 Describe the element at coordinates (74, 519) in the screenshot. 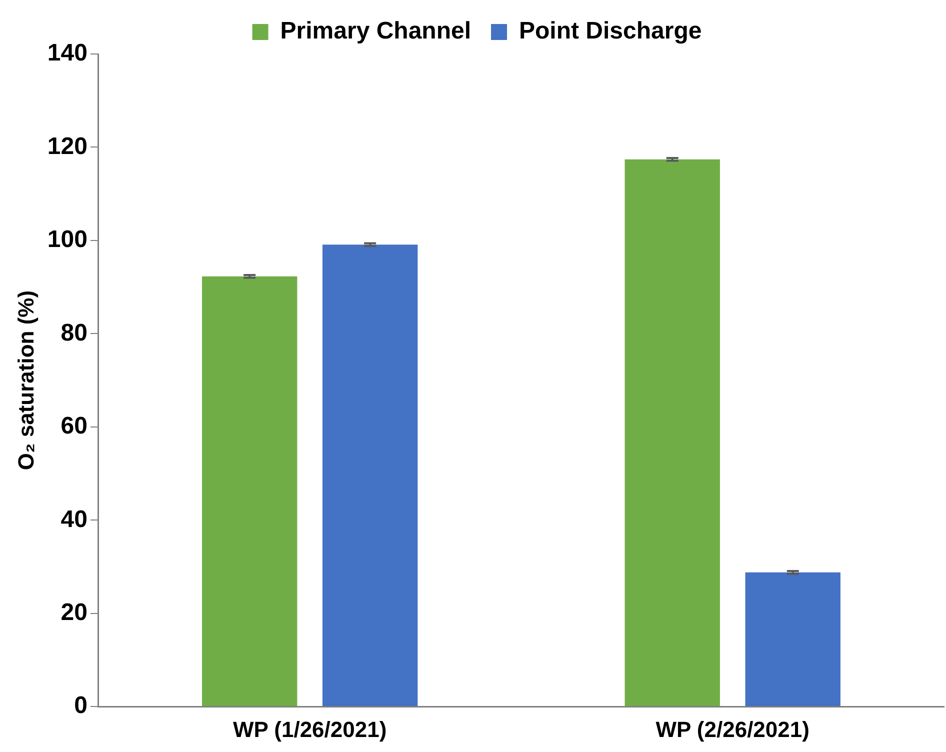

I see `y-tick-label: 40` at that location.